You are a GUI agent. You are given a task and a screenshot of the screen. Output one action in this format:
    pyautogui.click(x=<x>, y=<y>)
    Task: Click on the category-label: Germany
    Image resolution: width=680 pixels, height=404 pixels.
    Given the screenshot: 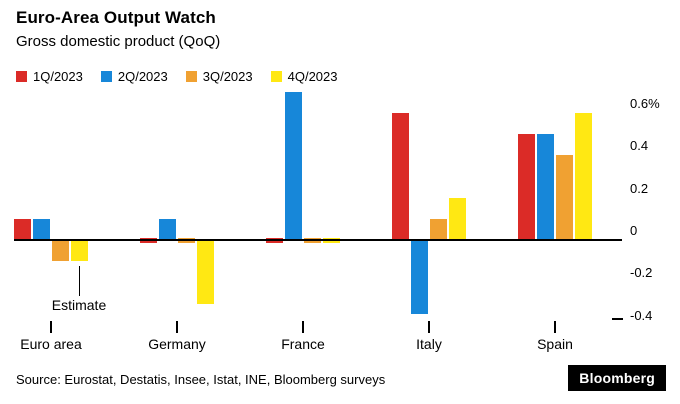 What is the action you would take?
    pyautogui.click(x=177, y=344)
    